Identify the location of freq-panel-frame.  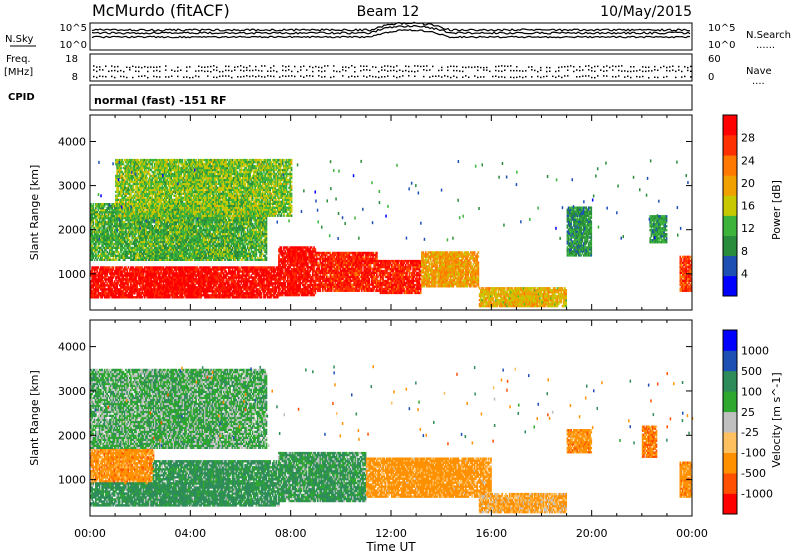
(391, 67).